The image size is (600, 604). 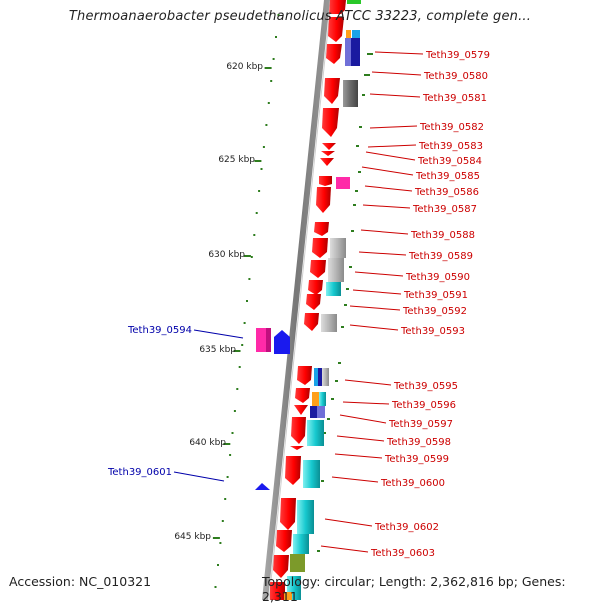 What do you see at coordinates (139, 472) in the screenshot?
I see `gene-label: Teth39_0601` at bounding box center [139, 472].